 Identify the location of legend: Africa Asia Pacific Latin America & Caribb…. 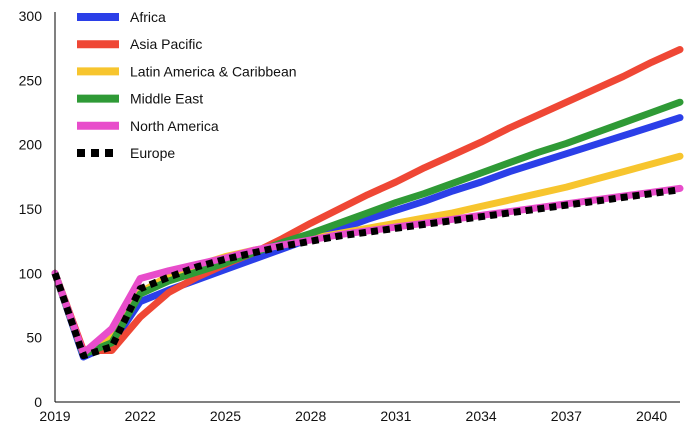
(187, 85).